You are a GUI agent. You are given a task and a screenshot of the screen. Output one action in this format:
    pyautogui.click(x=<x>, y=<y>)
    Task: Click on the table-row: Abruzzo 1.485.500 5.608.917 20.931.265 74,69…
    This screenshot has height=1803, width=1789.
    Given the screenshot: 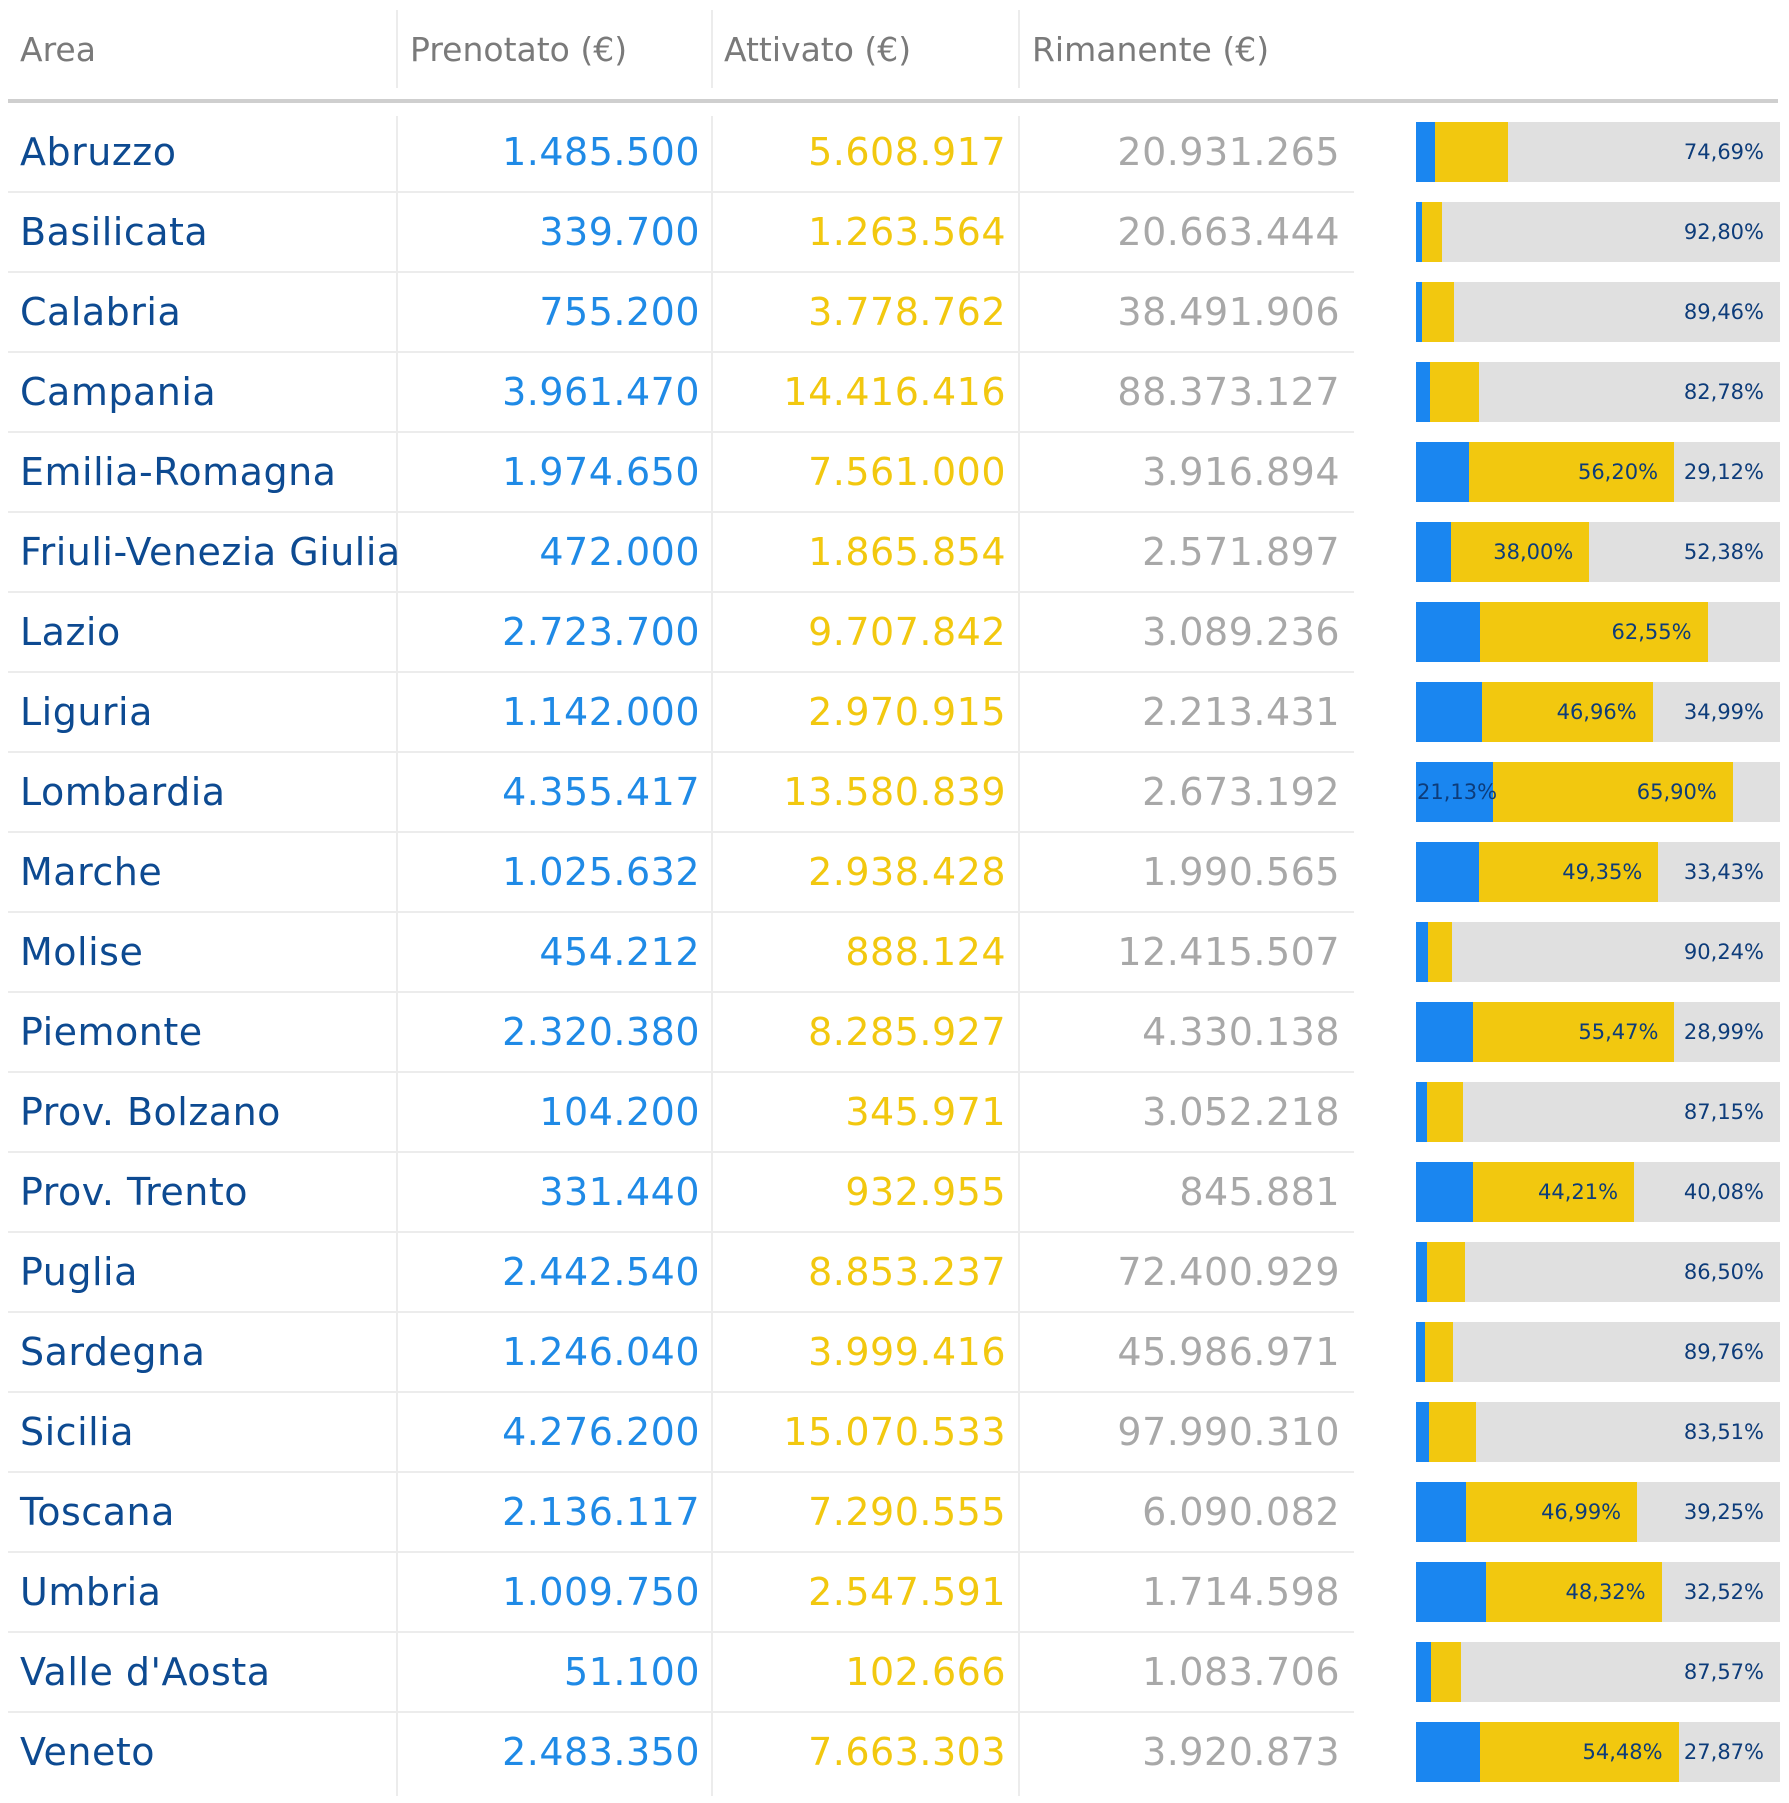 What is the action you would take?
    pyautogui.click(x=894, y=152)
    